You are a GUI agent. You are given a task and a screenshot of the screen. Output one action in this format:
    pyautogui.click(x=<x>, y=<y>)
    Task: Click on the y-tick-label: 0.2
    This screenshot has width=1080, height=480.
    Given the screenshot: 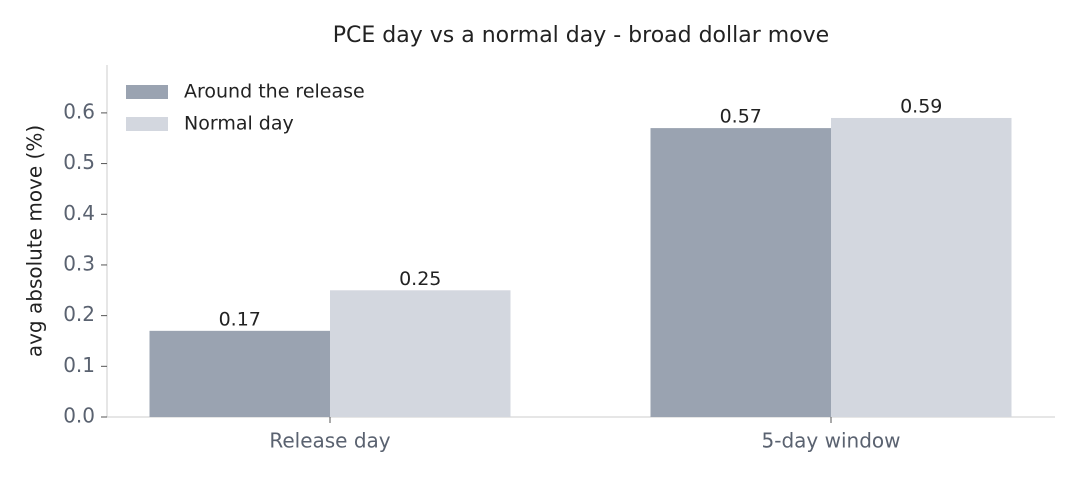 What is the action you would take?
    pyautogui.click(x=79, y=314)
    